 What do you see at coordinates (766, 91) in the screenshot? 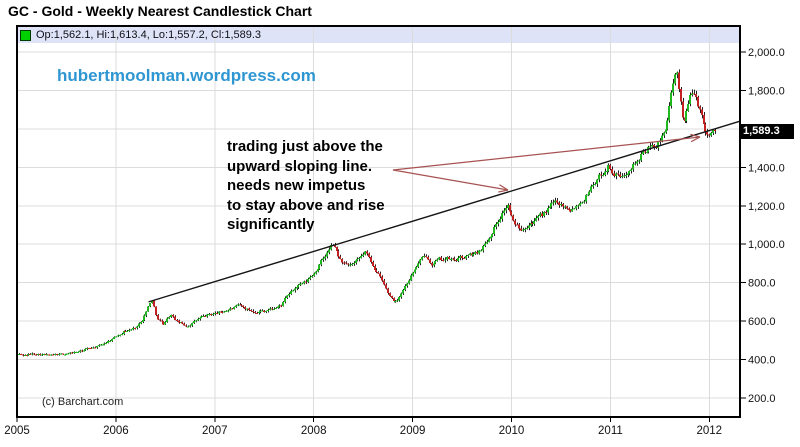
I see `svg-text: 1,800.0` at bounding box center [766, 91].